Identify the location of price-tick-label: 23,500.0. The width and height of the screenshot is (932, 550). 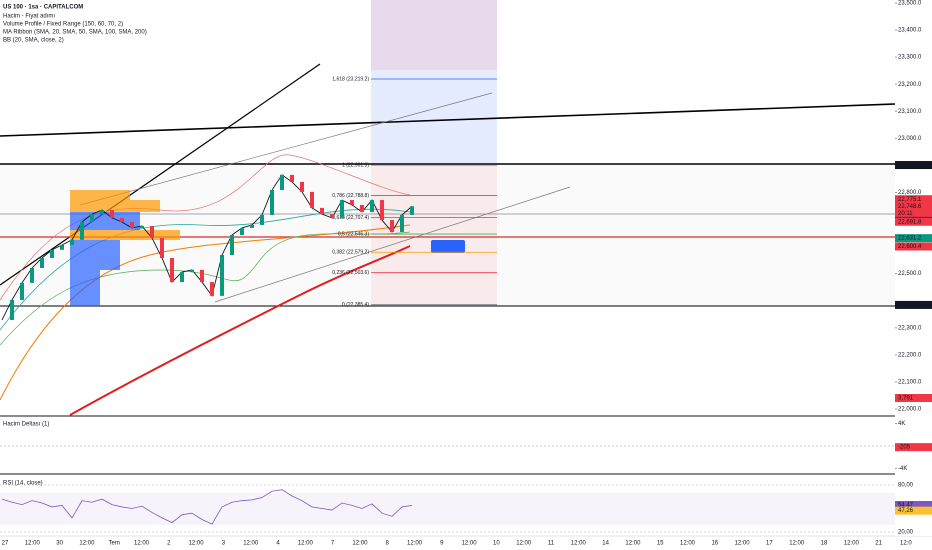
(910, 4).